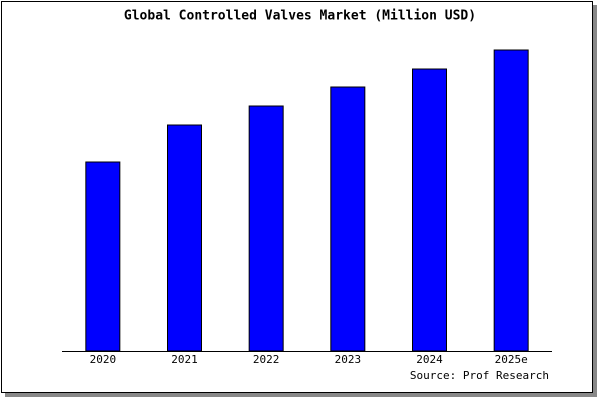 The image size is (600, 400). What do you see at coordinates (511, 359) in the screenshot?
I see `x-tick-label: 2025e` at bounding box center [511, 359].